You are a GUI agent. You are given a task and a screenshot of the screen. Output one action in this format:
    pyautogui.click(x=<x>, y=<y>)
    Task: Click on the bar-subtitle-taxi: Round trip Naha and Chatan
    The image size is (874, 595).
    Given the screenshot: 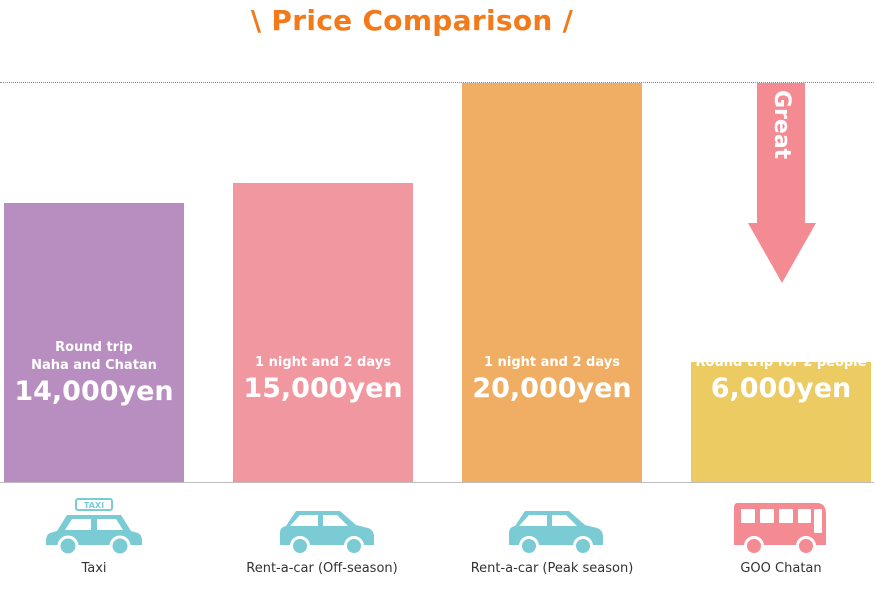 What is the action you would take?
    pyautogui.click(x=94, y=356)
    